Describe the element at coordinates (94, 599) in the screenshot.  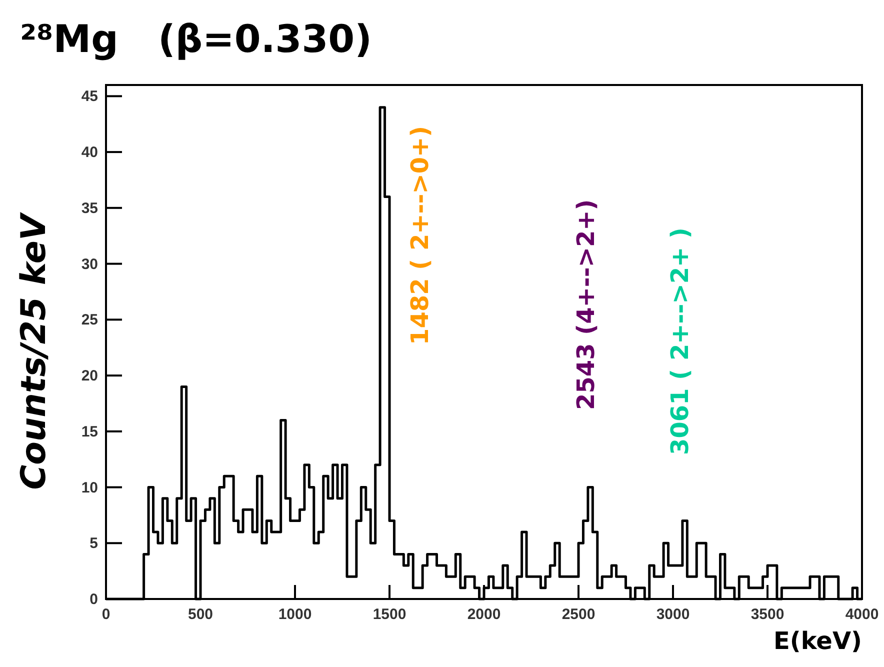
I see `y-tick-label: 0` at that location.